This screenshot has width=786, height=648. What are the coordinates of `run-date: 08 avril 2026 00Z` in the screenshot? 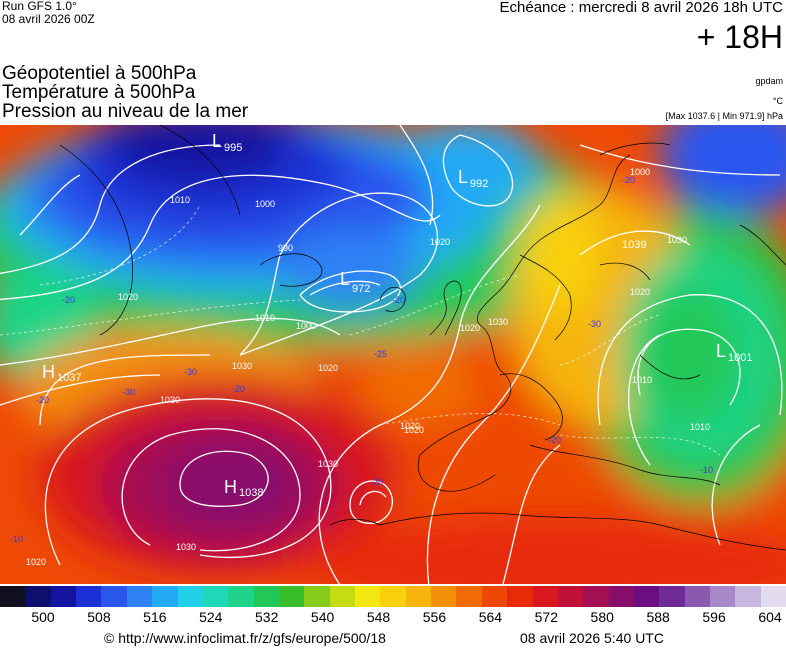 It's located at (48, 19).